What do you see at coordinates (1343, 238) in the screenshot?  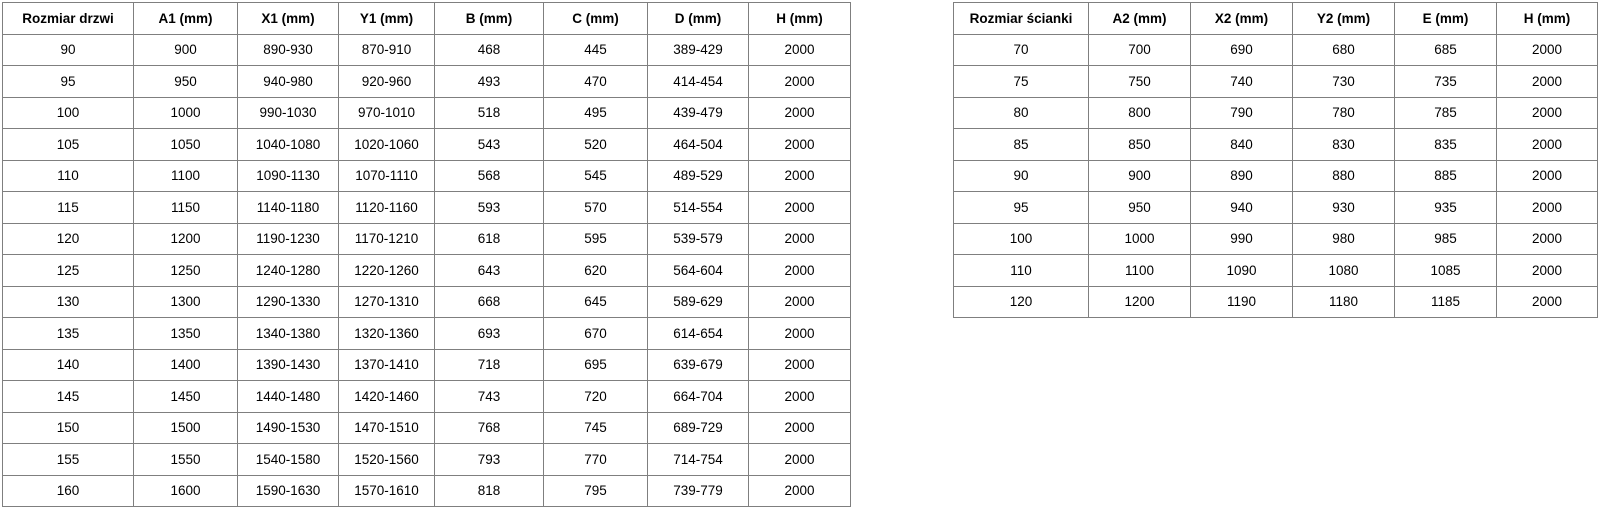 I see `table-cell: 980` at bounding box center [1343, 238].